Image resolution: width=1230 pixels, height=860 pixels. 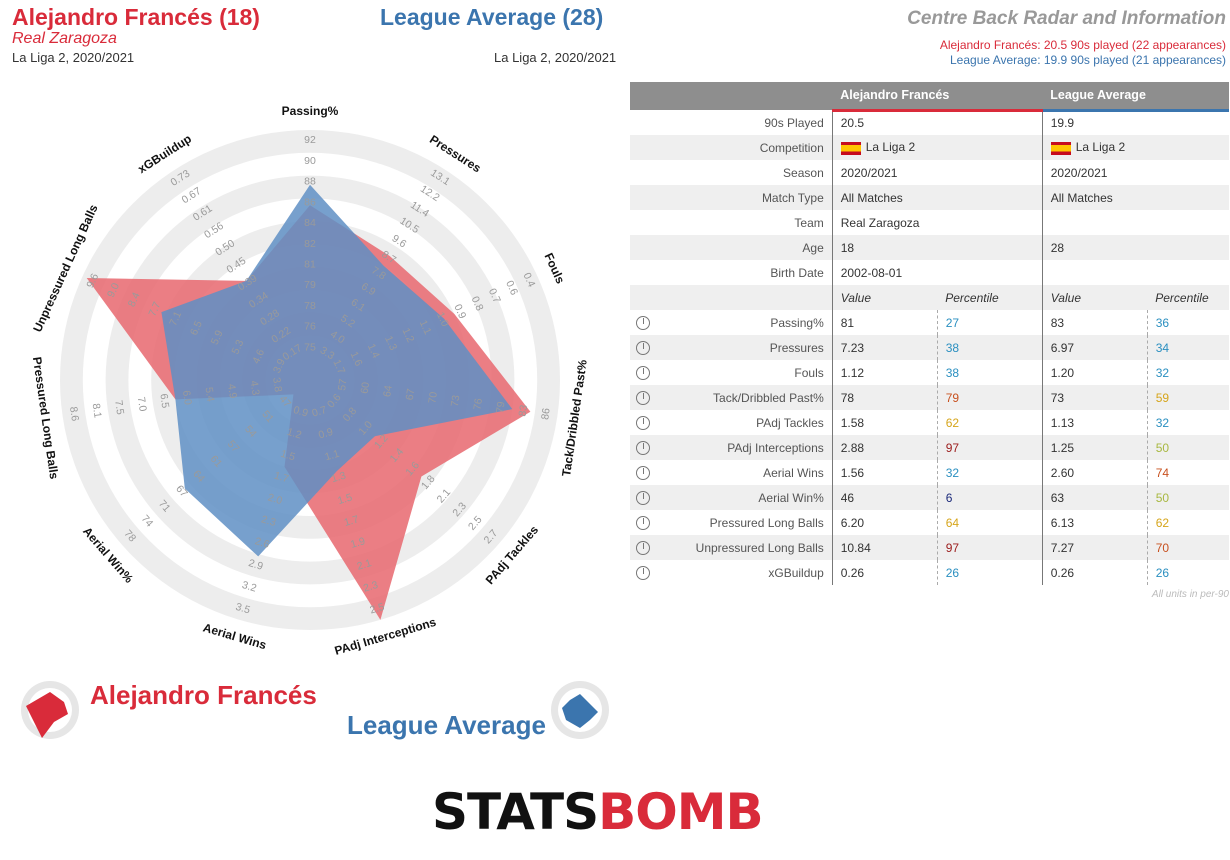 I want to click on radar-tick-label: 90, so click(x=310, y=161).